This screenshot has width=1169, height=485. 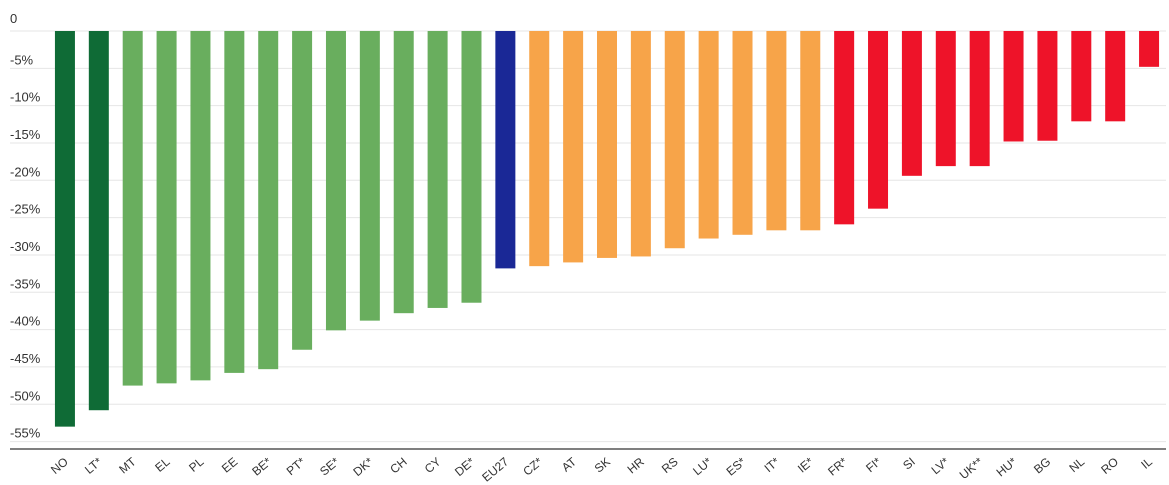 What do you see at coordinates (532, 466) in the screenshot?
I see `x-tick-label: CZ*` at bounding box center [532, 466].